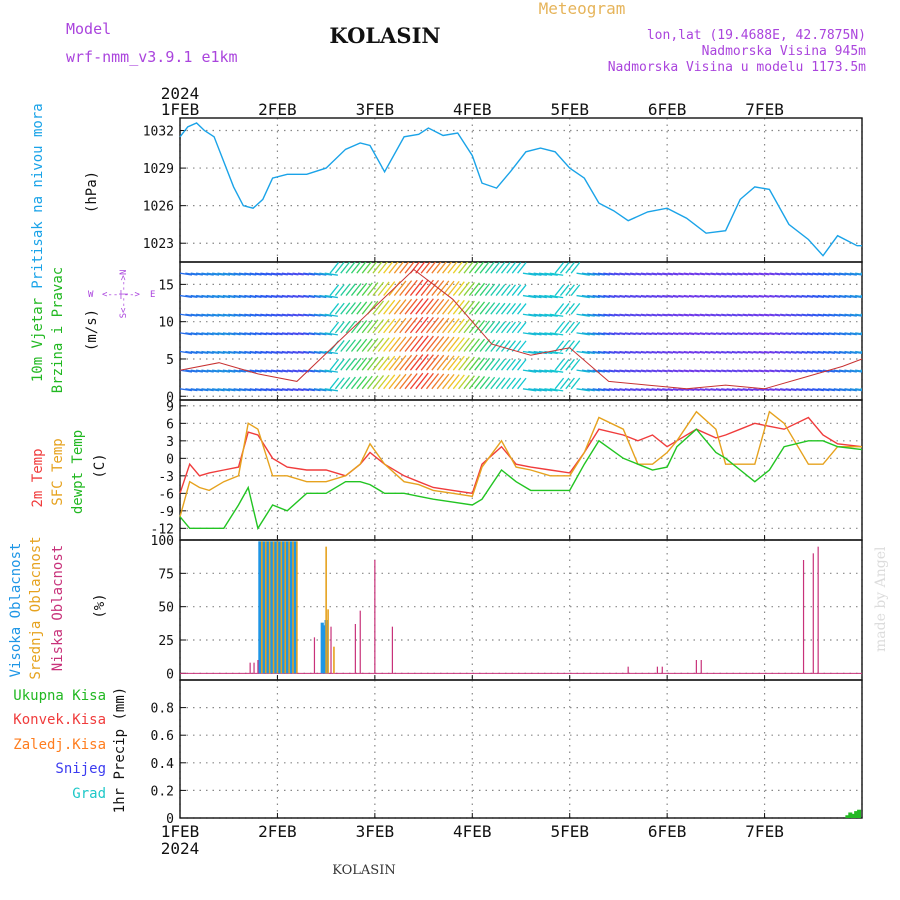 The height and width of the screenshot is (900, 900). Describe the element at coordinates (80, 769) in the screenshot. I see `snow-label: Snijeg` at that location.